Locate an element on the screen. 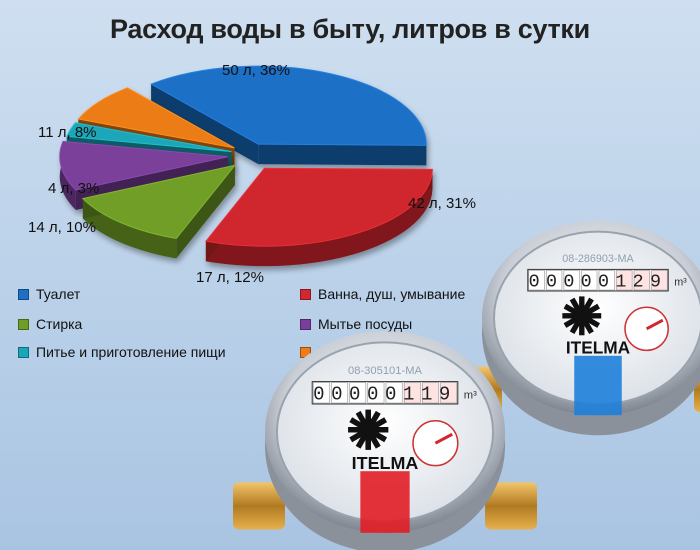 The width and height of the screenshot is (700, 550). legend-item-drinking: Питье и приготовление пищи is located at coordinates (122, 352).